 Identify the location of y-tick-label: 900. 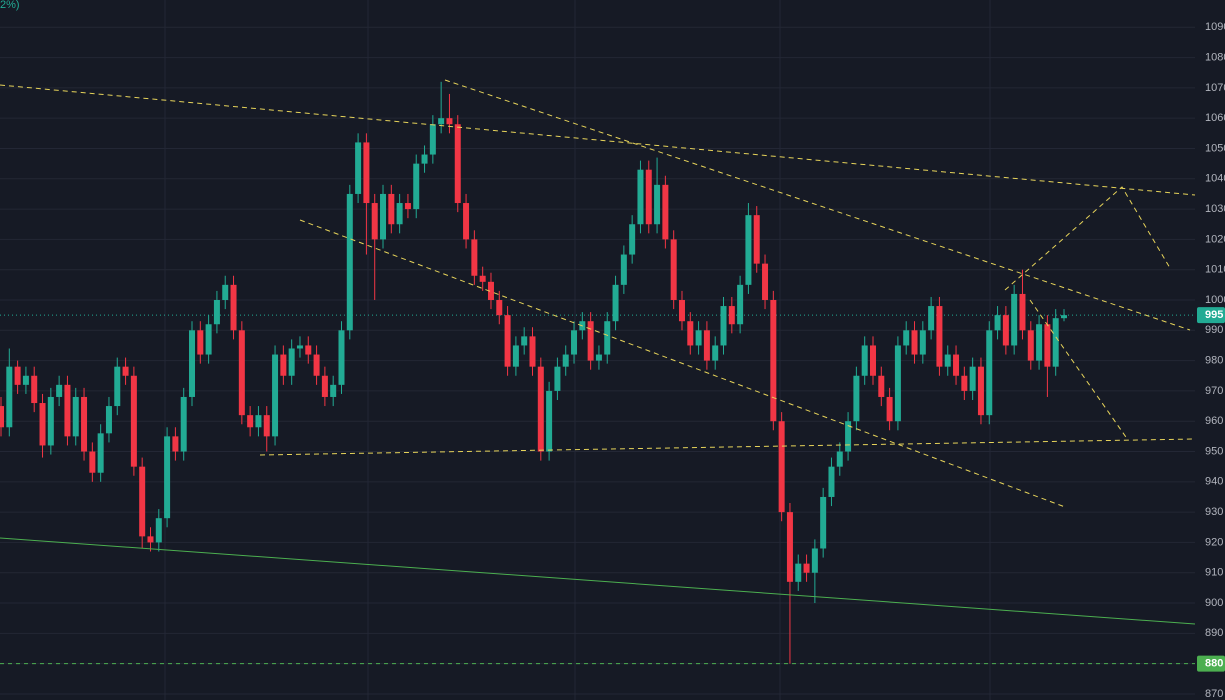
(1214, 603).